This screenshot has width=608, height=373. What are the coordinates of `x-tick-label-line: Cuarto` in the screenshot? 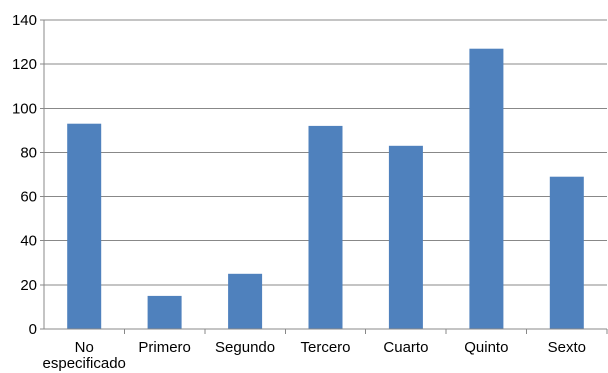 It's located at (405, 347).